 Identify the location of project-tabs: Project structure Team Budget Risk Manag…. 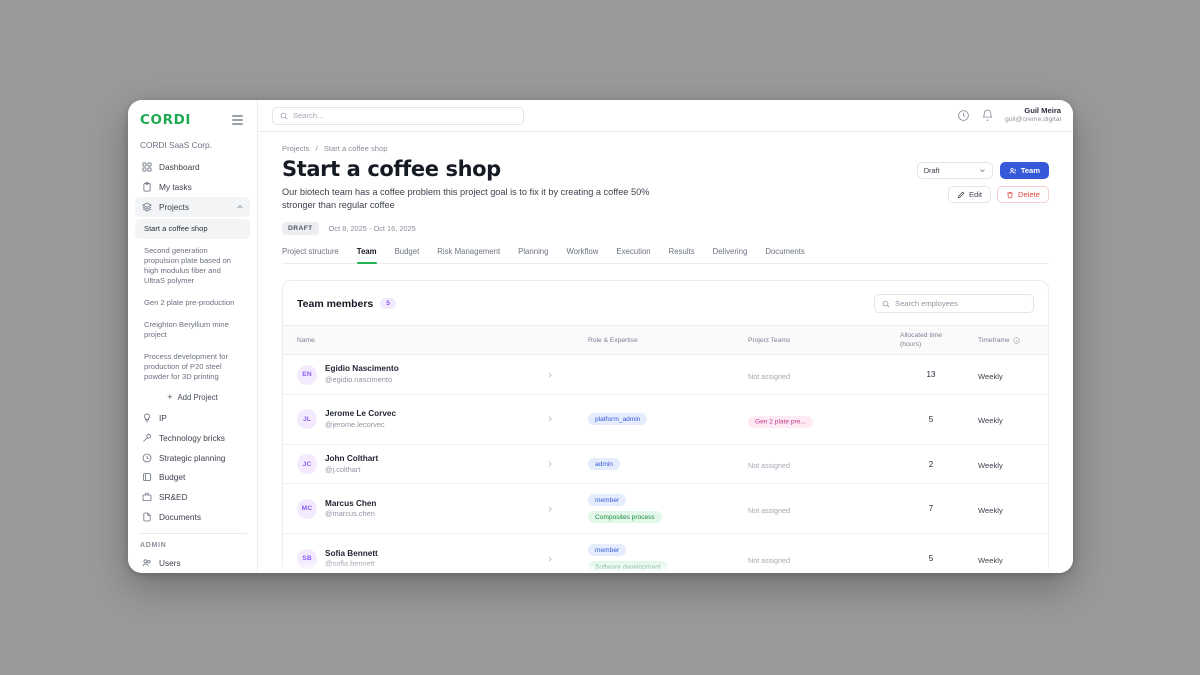
(665, 256).